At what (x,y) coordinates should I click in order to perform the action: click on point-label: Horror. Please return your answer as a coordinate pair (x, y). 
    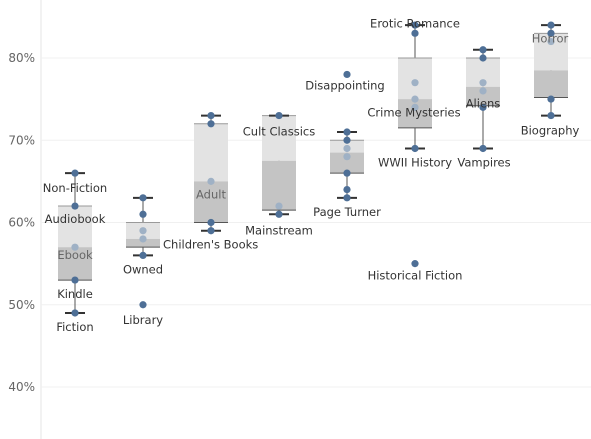
    Looking at the image, I should click on (550, 39).